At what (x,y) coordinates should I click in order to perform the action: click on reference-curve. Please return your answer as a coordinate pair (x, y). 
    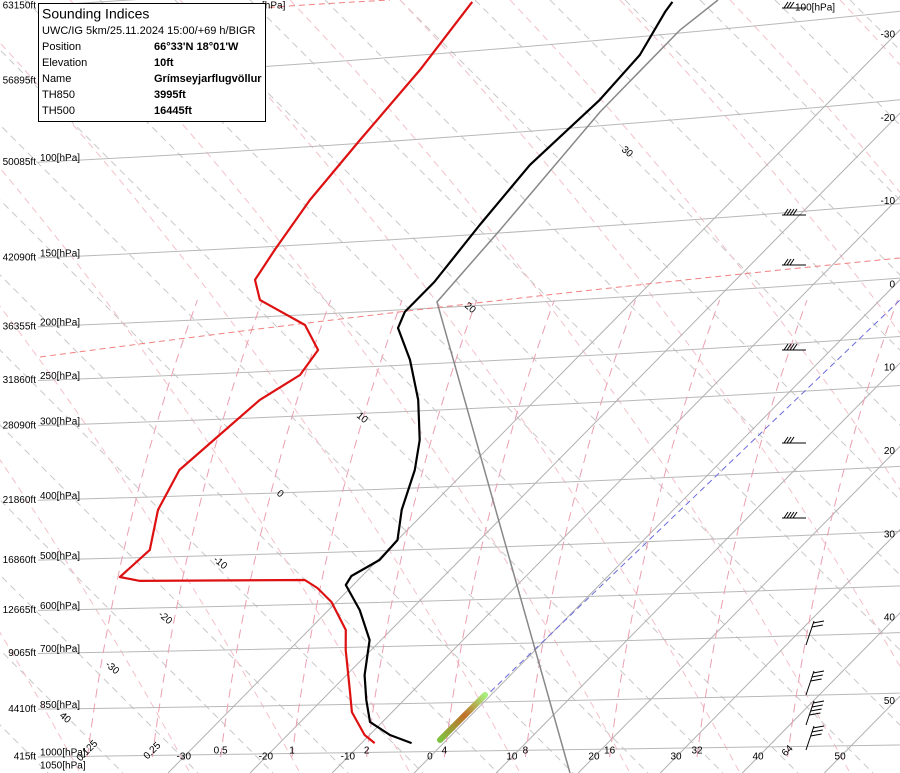
    Looking at the image, I should click on (469, 307).